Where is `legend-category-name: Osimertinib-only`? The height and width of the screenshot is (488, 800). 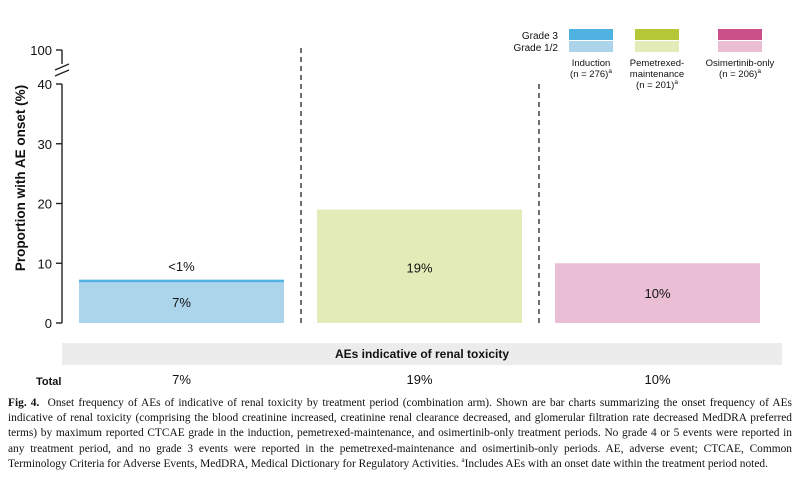 legend-category-name: Osimertinib-only is located at coordinates (740, 63).